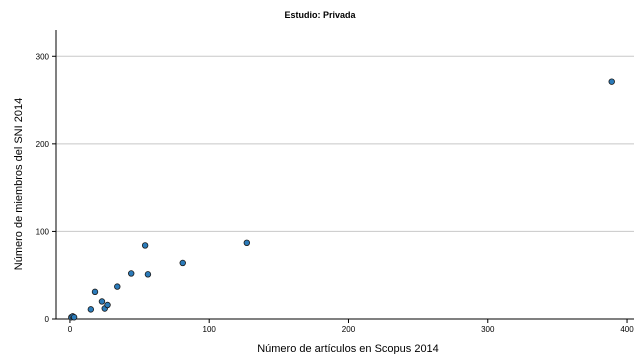  I want to click on x-axis-title: Número de artículos en Scopus 2014, so click(348, 348).